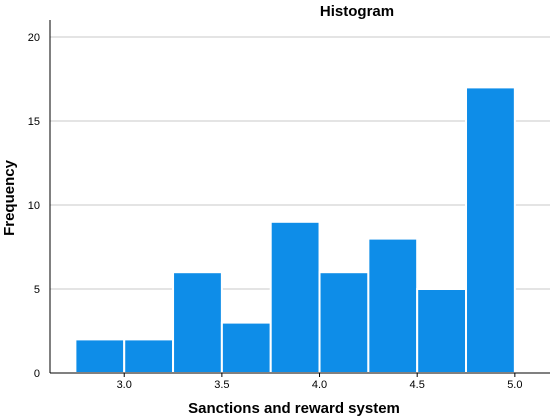  Describe the element at coordinates (34, 38) in the screenshot. I see `y-tick-label: 20` at that location.